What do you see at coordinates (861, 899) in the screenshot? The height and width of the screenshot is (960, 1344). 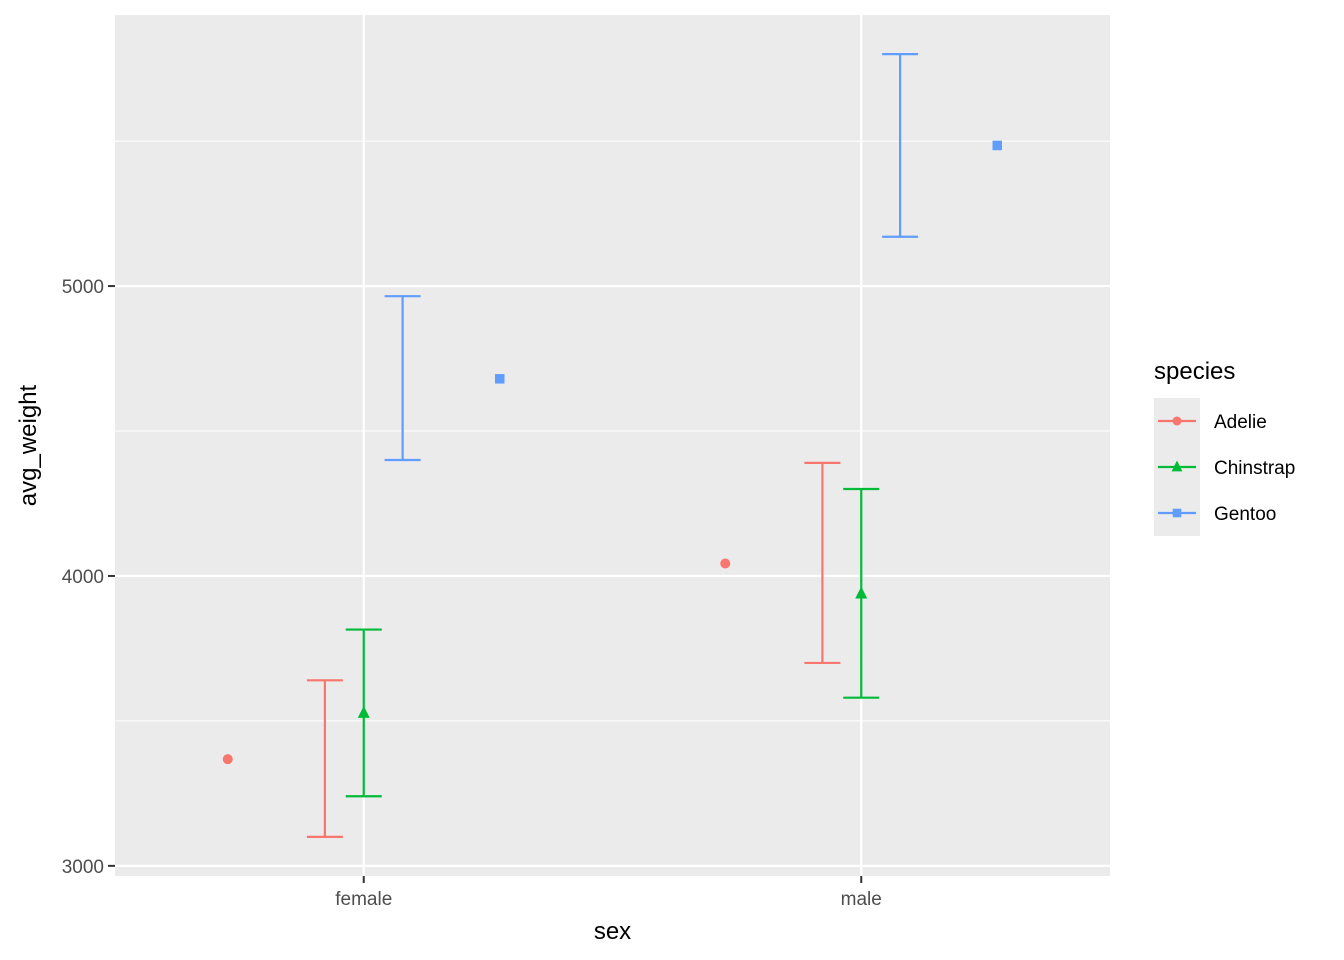 I see `x-tick-label: male` at bounding box center [861, 899].